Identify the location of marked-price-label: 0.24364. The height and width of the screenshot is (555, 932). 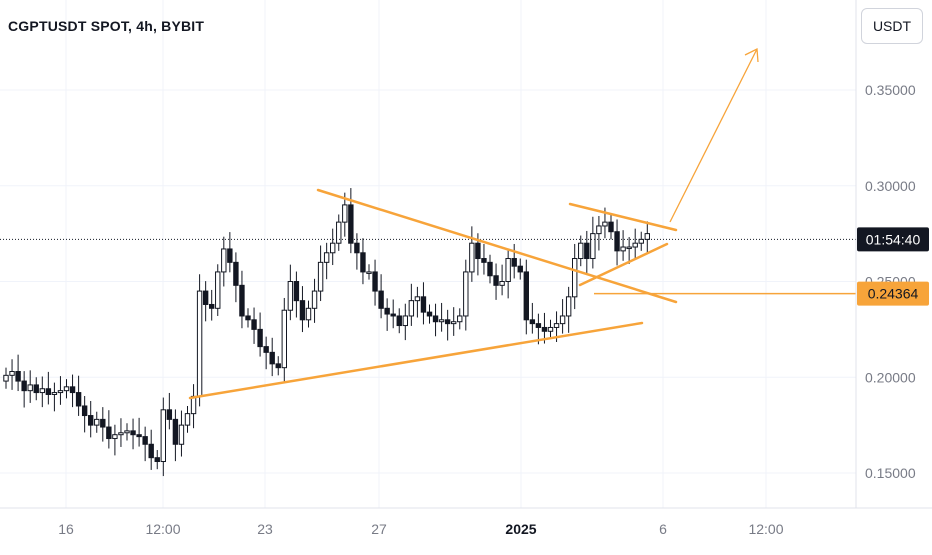
(893, 294).